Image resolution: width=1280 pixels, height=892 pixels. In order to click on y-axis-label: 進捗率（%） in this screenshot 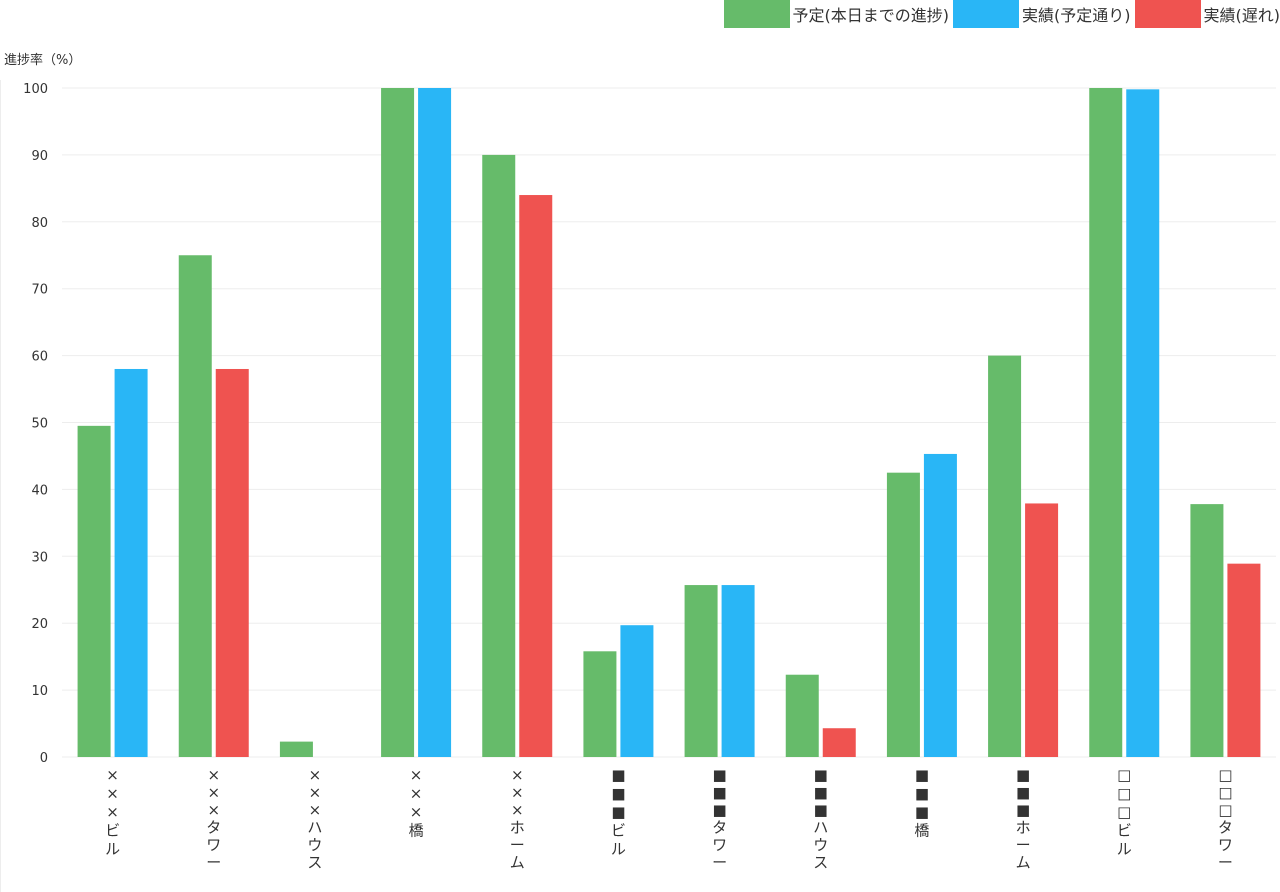, I will do `click(43, 60)`.